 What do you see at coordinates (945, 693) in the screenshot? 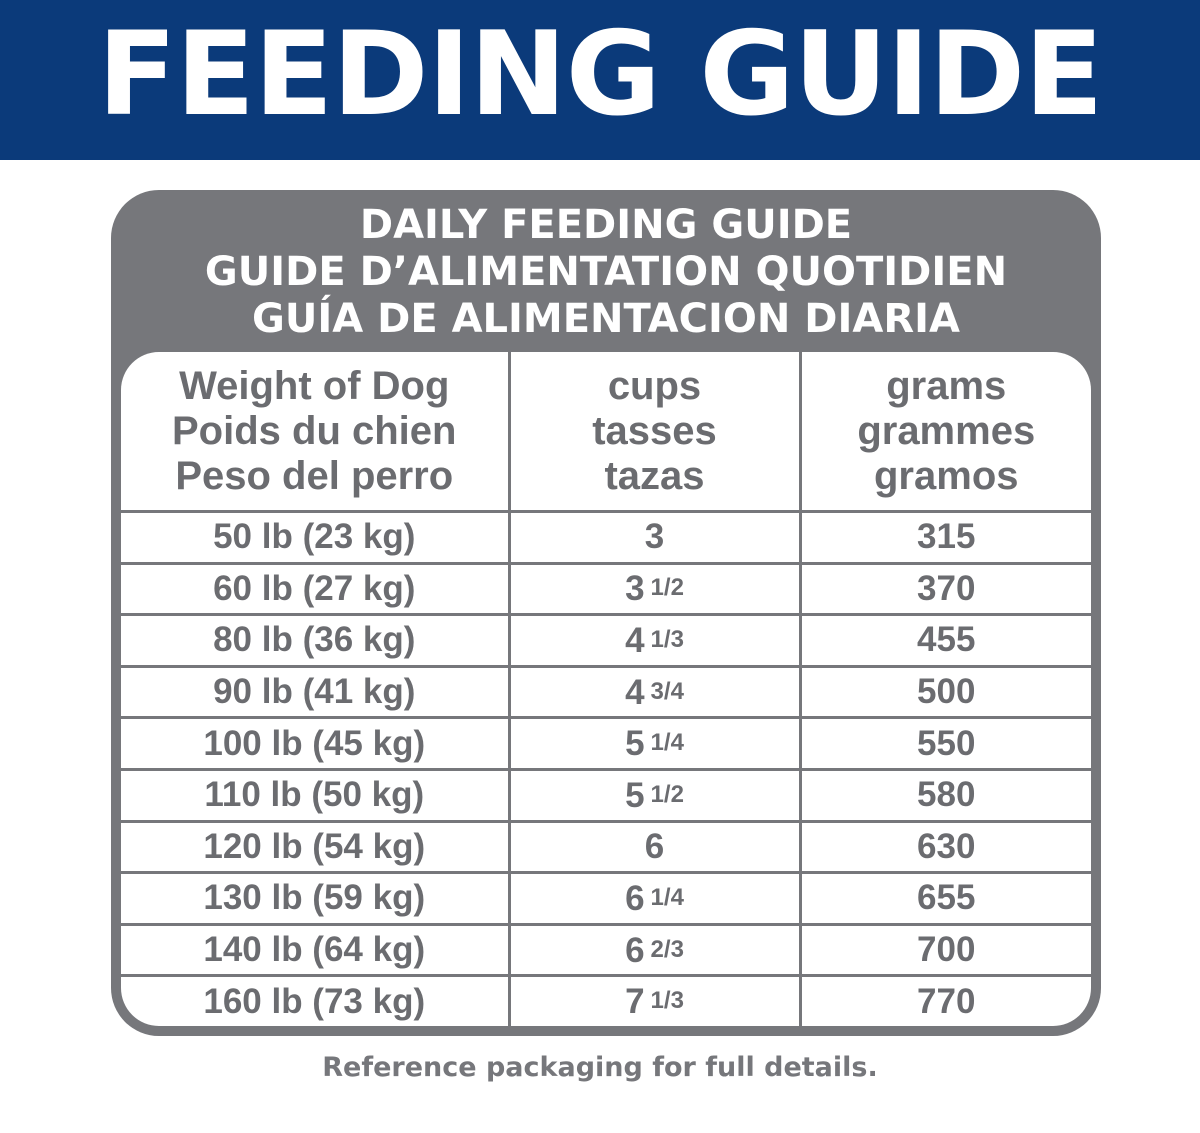
I see `cell-grams: 500` at bounding box center [945, 693].